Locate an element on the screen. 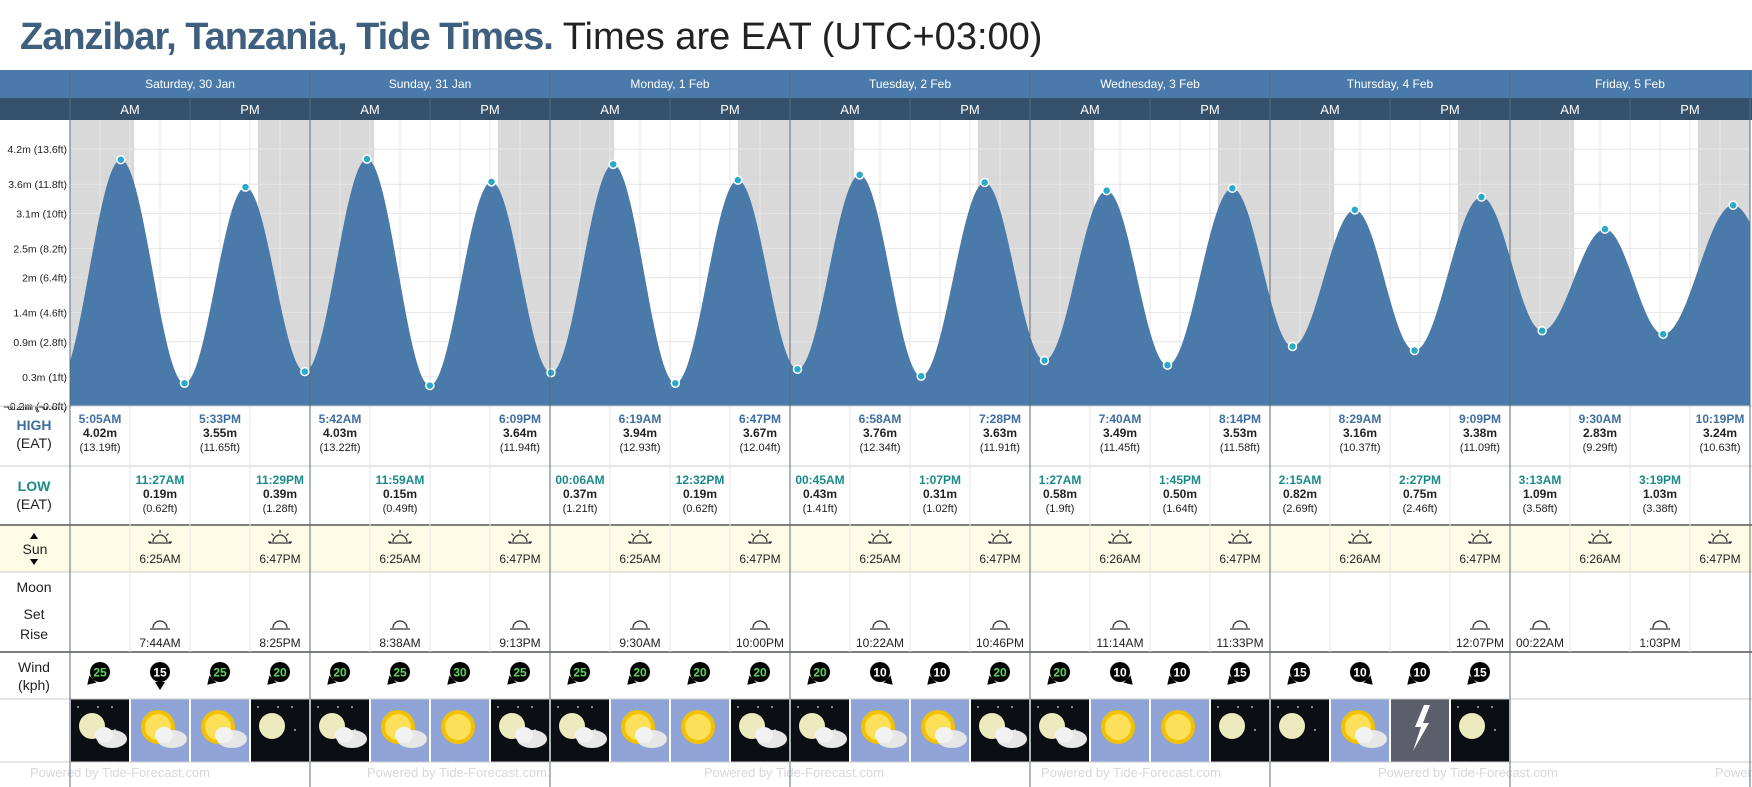 The width and height of the screenshot is (1752, 787). y-tick-label: 1.4m (4.6ft) is located at coordinates (40, 314).